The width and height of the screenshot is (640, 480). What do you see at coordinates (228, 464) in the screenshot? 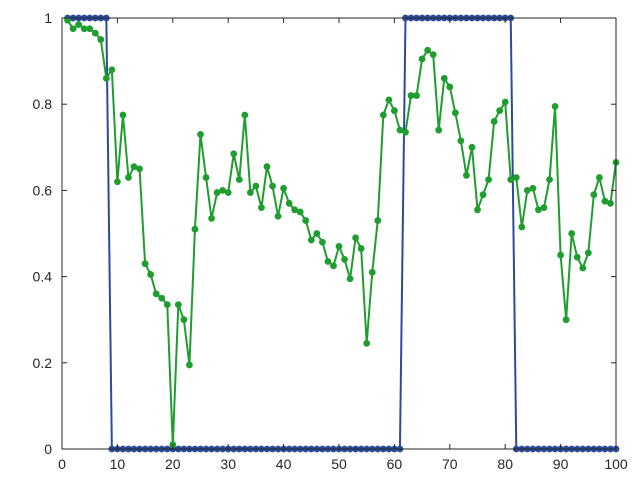
I see `x-tick-label: 30` at bounding box center [228, 464].